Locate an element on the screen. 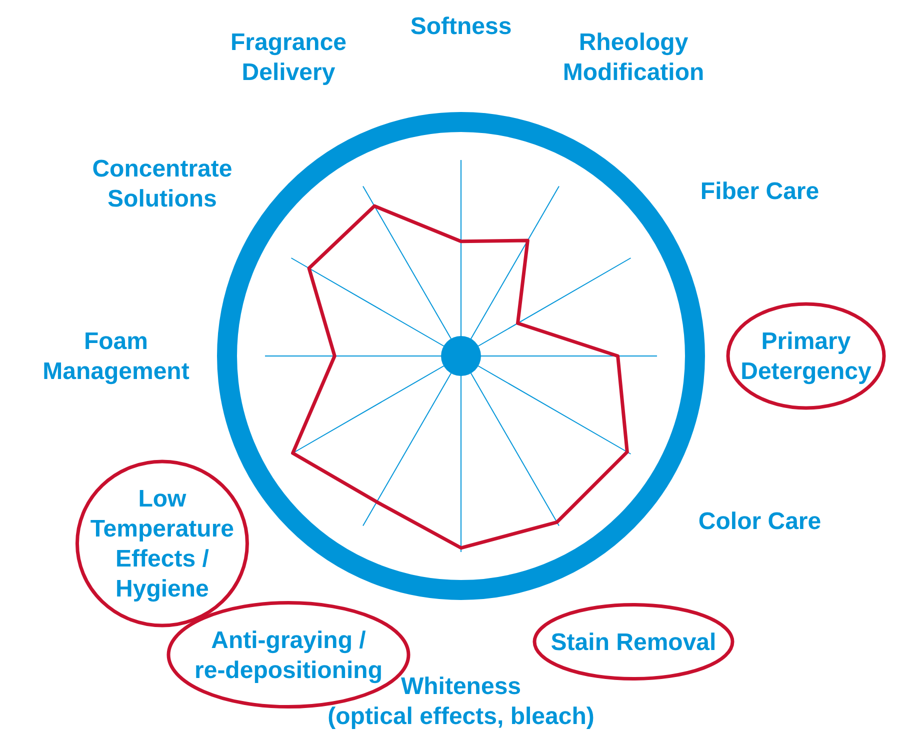 This screenshot has width=902, height=732. spoke-label: Concentrate Solutions is located at coordinates (162, 184).